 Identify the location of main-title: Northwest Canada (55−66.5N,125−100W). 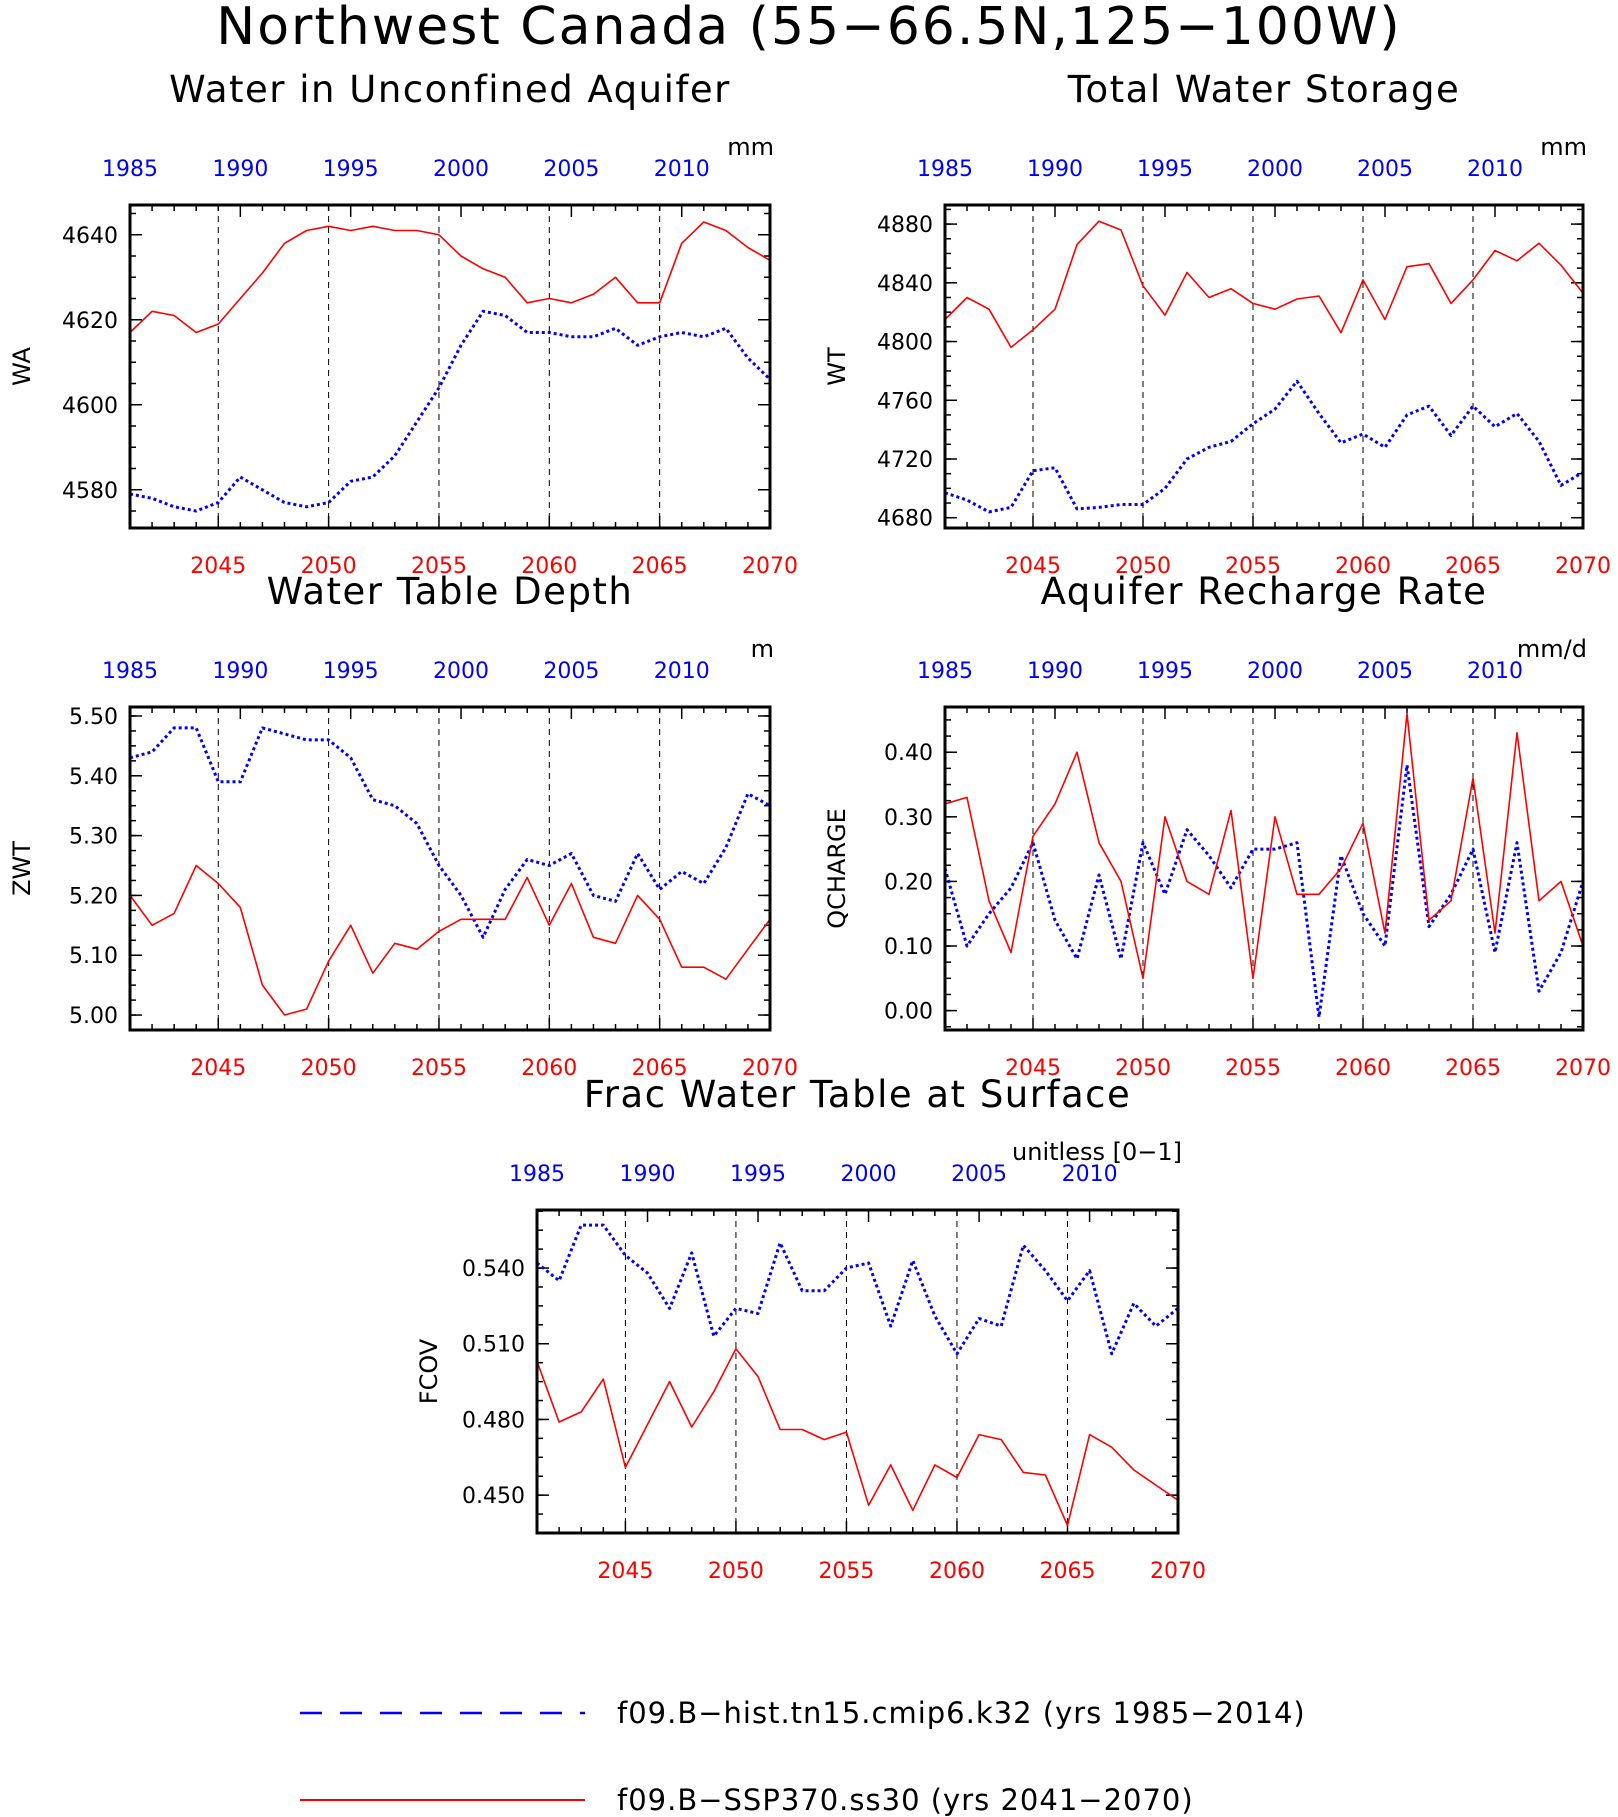
(808, 28).